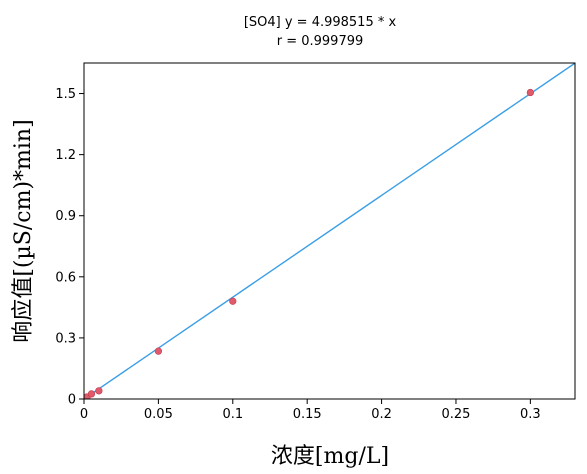 The image size is (587, 474). I want to click on y-tick-label: 1.5, so click(65, 94).